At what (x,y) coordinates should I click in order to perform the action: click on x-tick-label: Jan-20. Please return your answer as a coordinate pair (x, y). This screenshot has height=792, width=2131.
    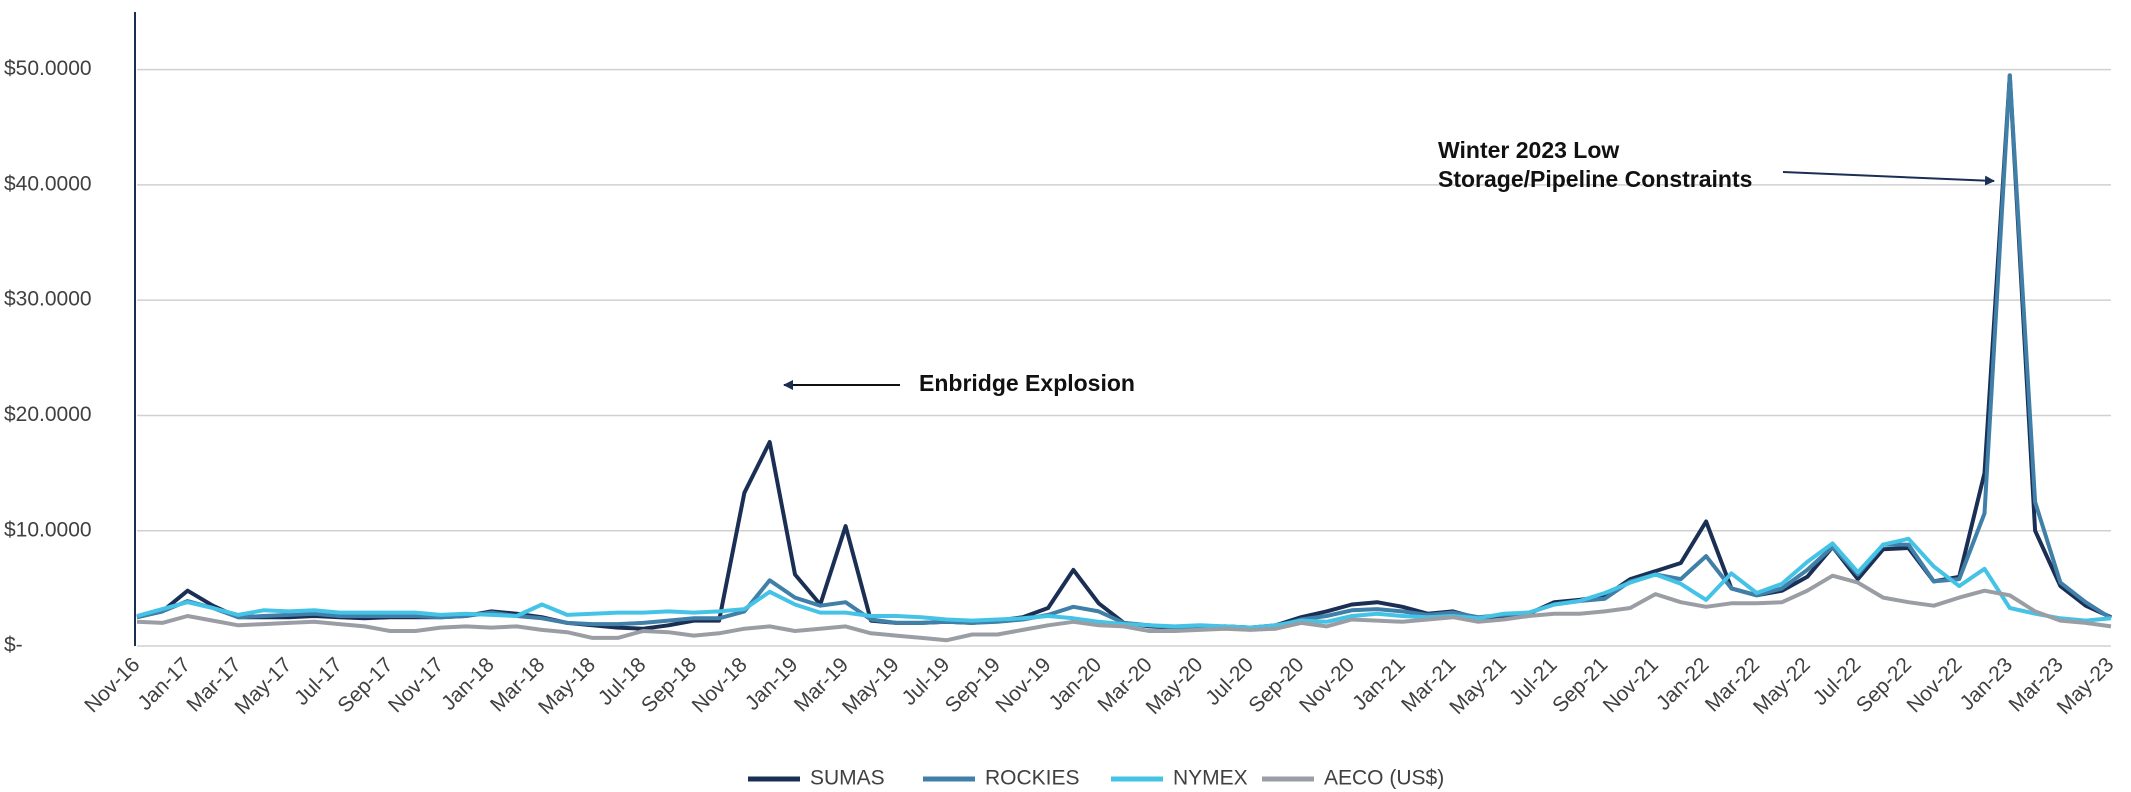
    Looking at the image, I should click on (1075, 684).